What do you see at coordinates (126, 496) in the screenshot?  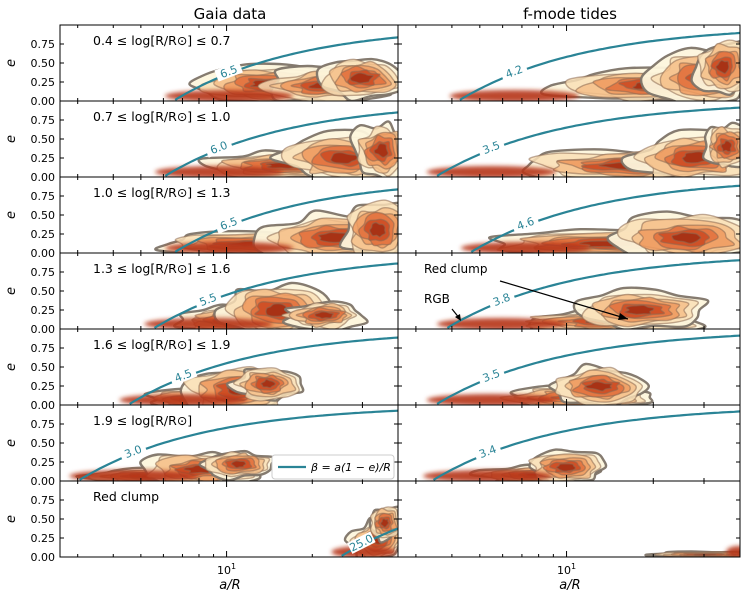 I see `row-label: Red clump` at bounding box center [126, 496].